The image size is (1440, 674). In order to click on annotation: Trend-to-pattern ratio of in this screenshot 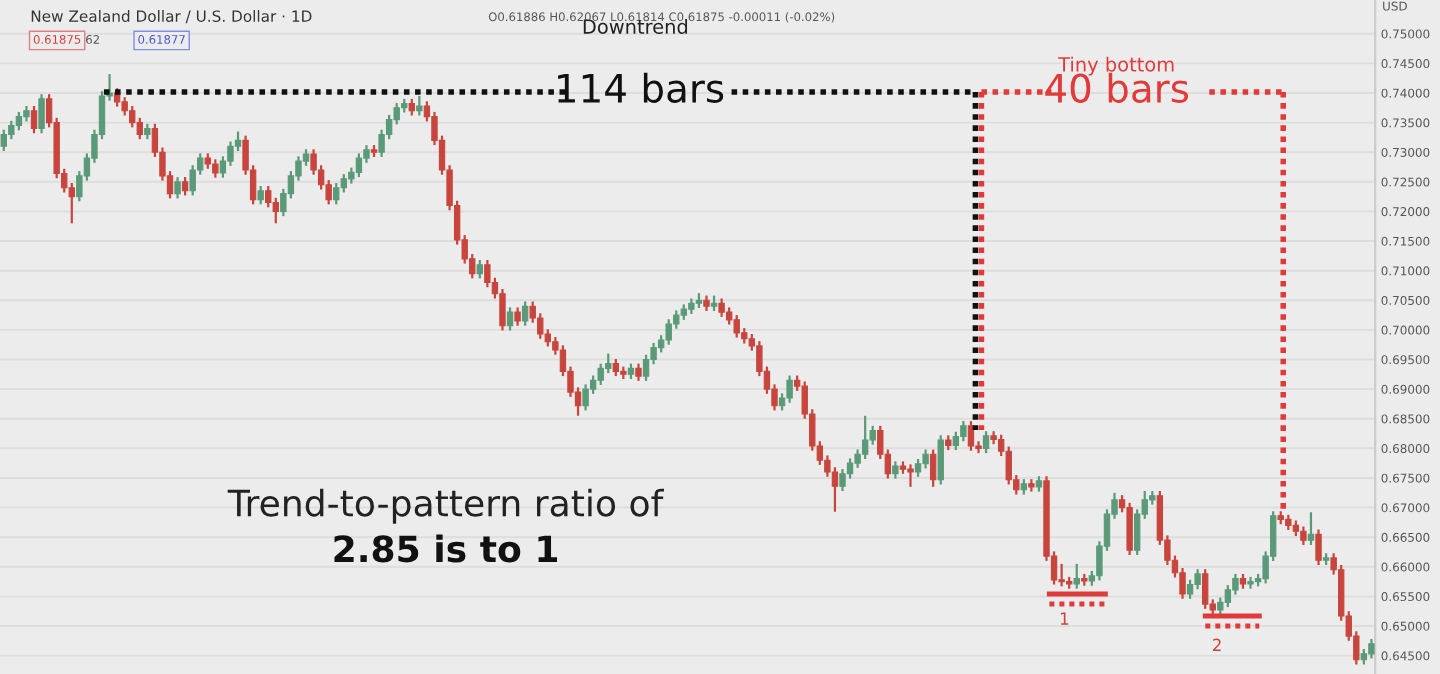, I will do `click(445, 506)`.